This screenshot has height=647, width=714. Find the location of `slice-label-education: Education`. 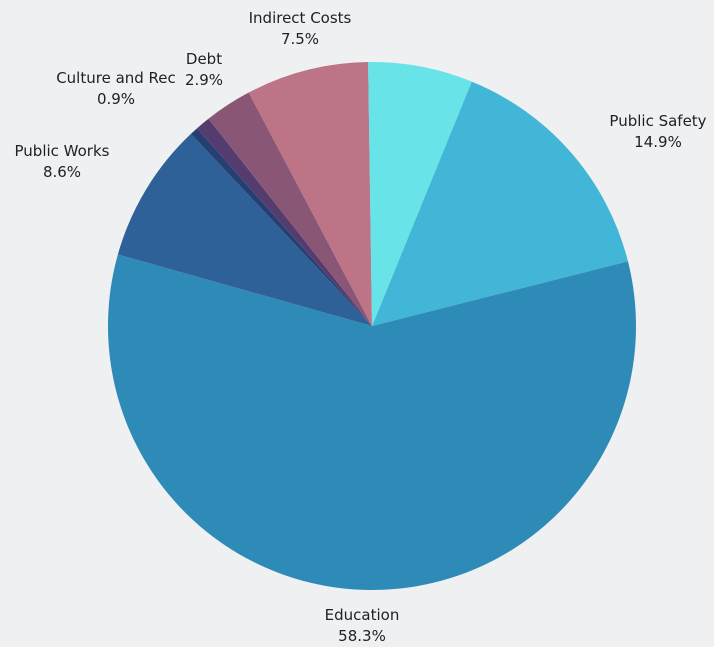

slice-label-education: Education is located at coordinates (362, 615).